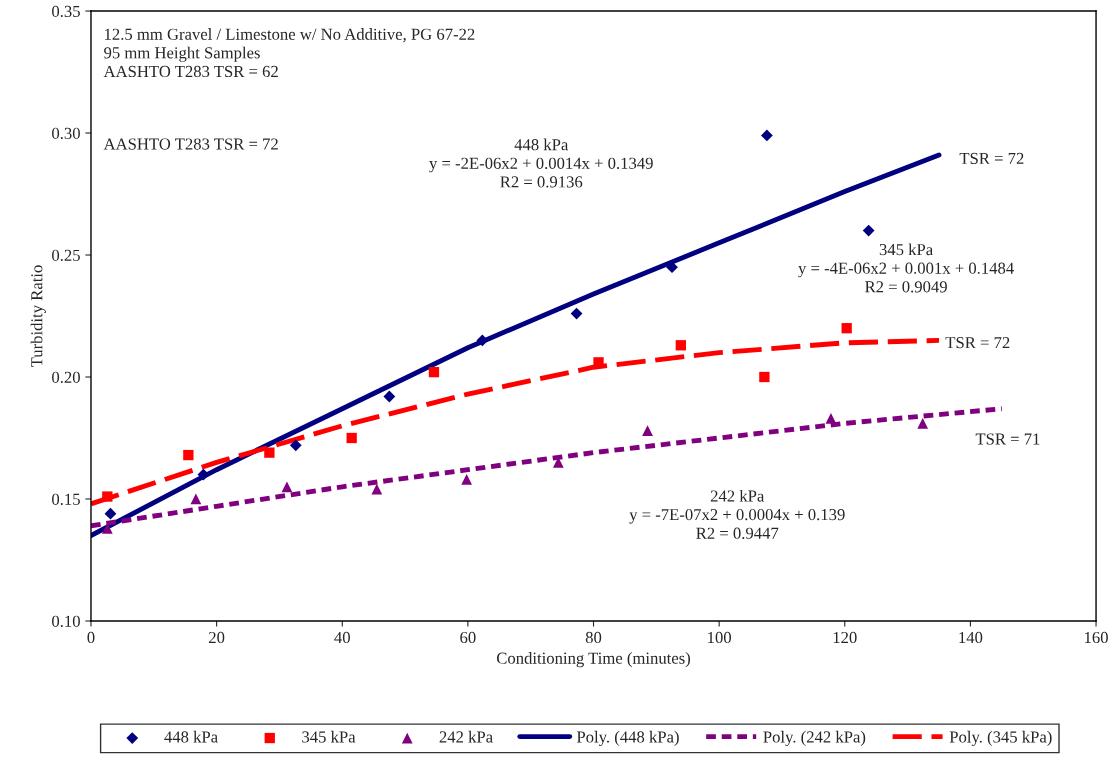 The image size is (1115, 761). What do you see at coordinates (191, 736) in the screenshot?
I see `legend-label: 448 kPa` at bounding box center [191, 736].